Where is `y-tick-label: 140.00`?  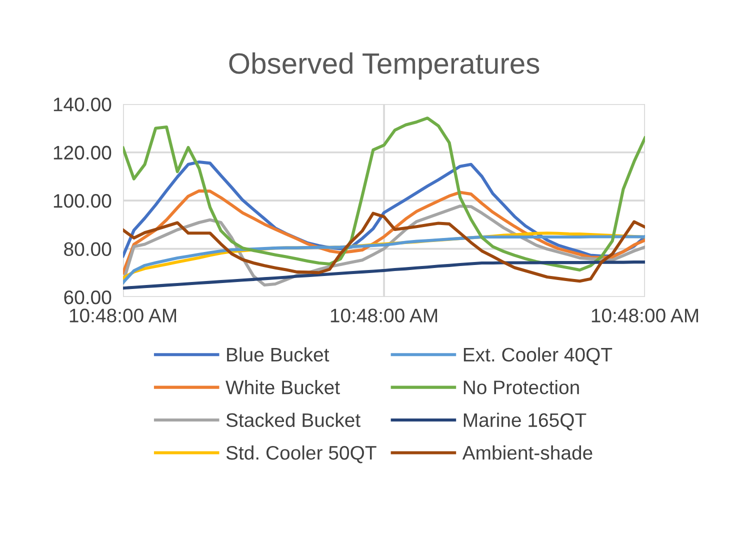
y-tick-label: 140.00 is located at coordinates (83, 105).